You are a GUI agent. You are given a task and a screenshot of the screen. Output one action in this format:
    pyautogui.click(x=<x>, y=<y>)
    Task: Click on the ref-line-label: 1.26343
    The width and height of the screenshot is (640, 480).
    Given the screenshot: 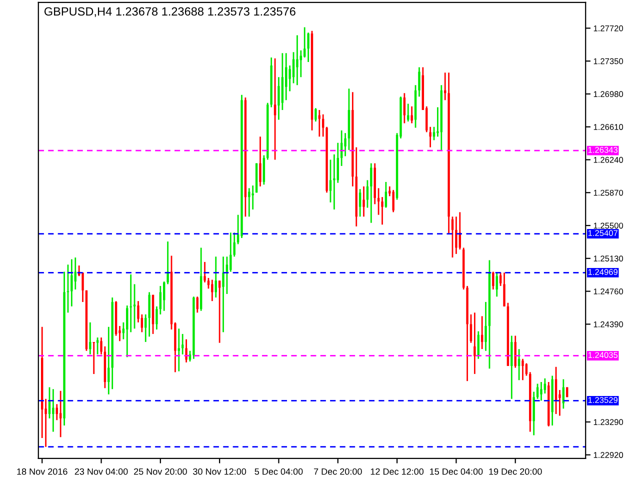 What is the action you would take?
    pyautogui.click(x=603, y=149)
    